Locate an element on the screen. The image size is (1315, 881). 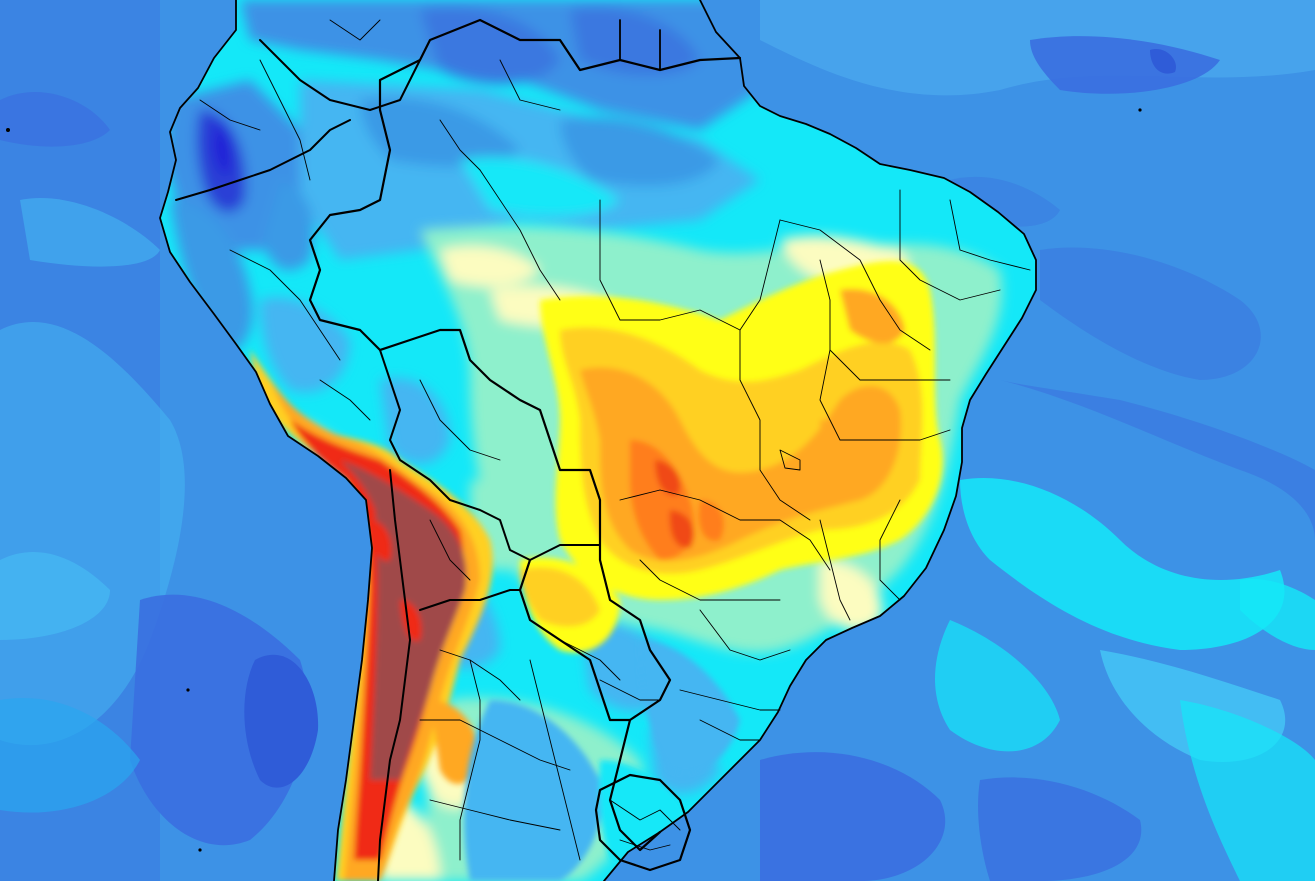
uruguay-border is located at coordinates (643, 822).